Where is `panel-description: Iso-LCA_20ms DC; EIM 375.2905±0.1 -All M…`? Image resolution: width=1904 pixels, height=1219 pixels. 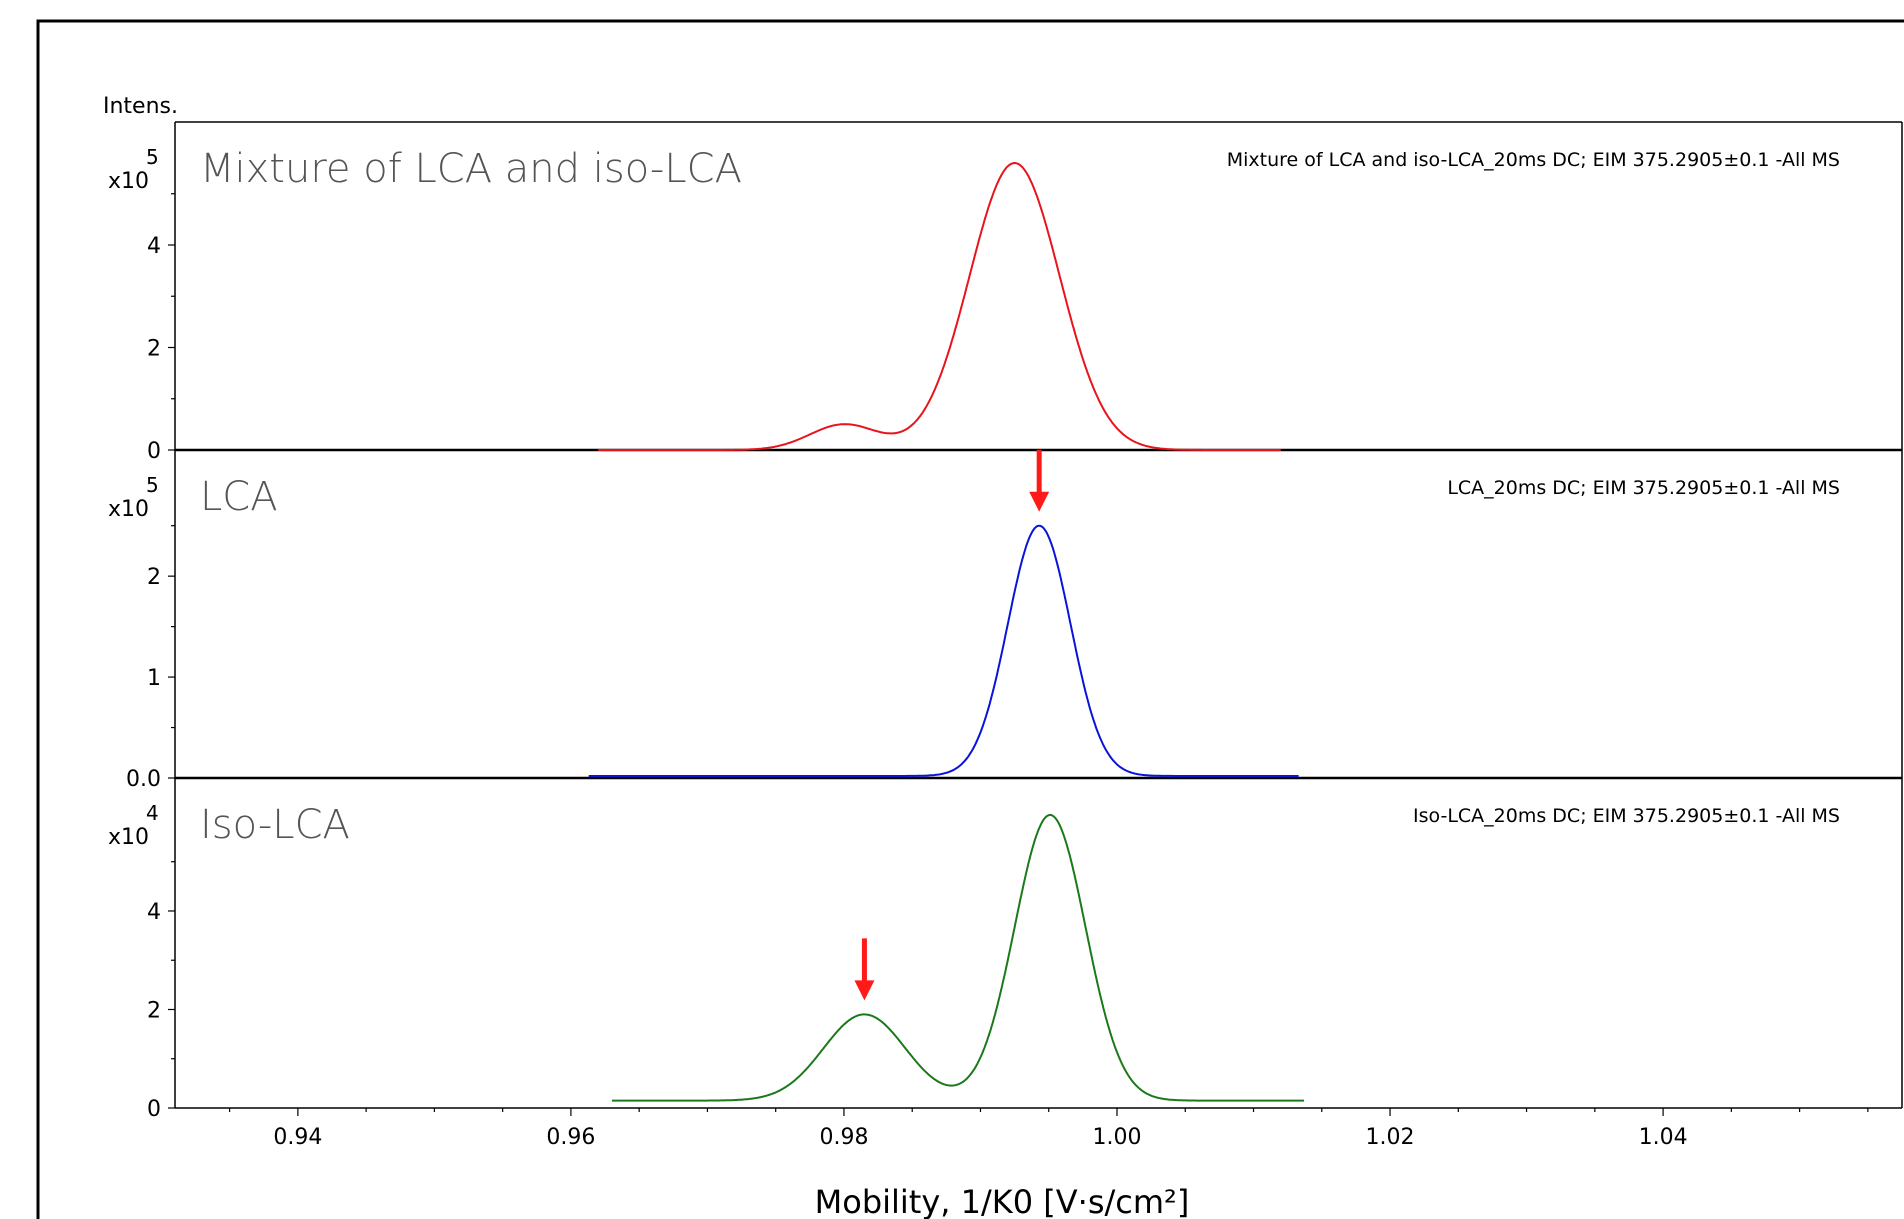
panel-description: Iso-LCA_20ms DC; EIM 375.2905±0.1 -All M… is located at coordinates (1626, 816).